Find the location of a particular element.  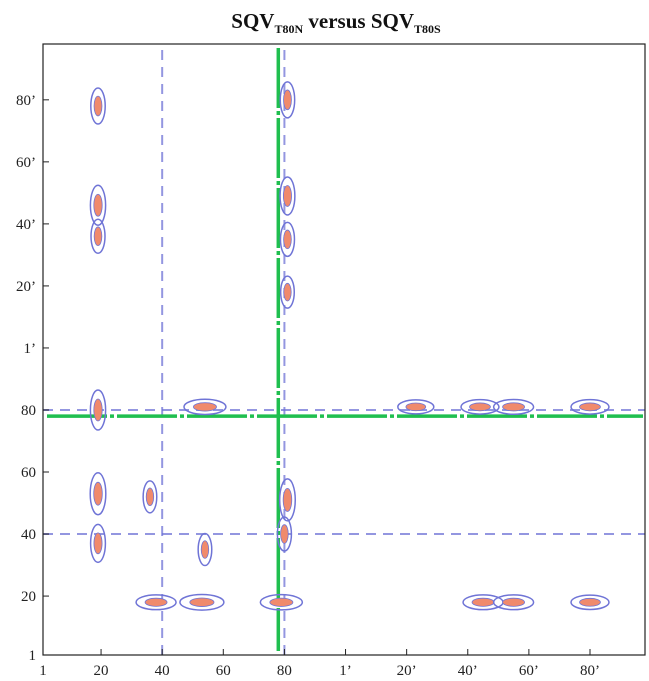

x-tick-label: 20’ is located at coordinates (407, 671).